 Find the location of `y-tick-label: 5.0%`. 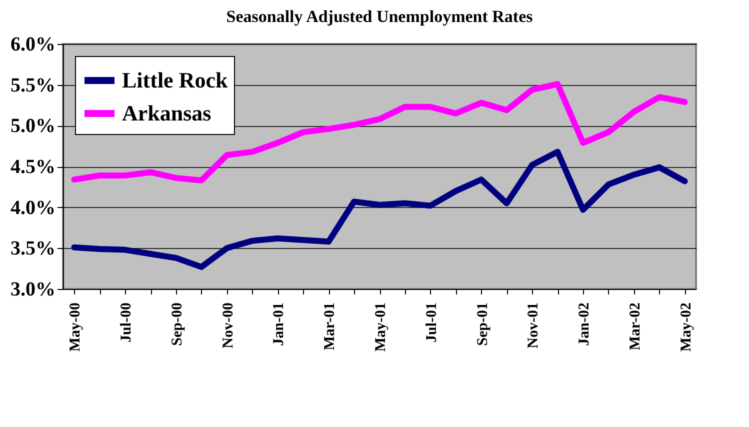

y-tick-label: 5.0% is located at coordinates (33, 126).